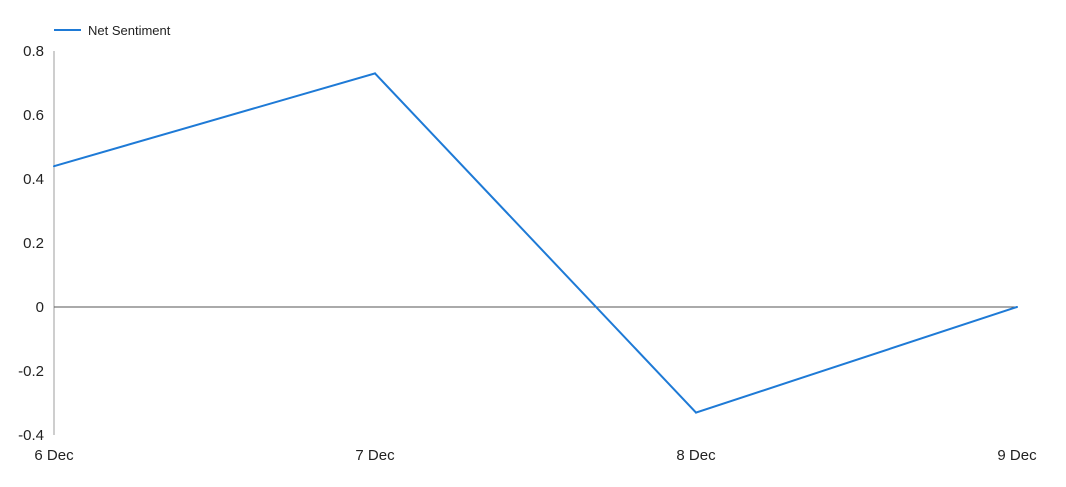 The image size is (1066, 487). I want to click on y-tick-label: -0.4, so click(31, 435).